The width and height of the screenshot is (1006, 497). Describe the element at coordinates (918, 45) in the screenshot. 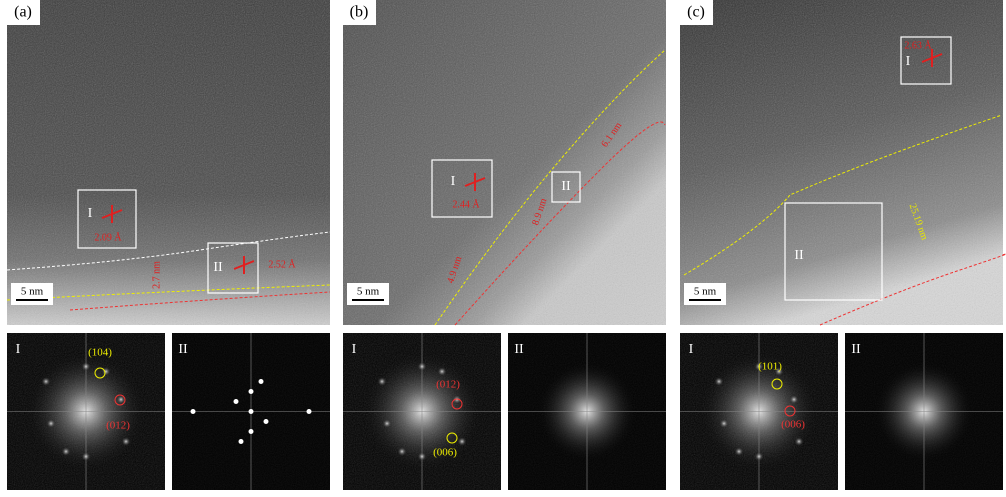

I see `d-spacing: 2.63 Å` at that location.